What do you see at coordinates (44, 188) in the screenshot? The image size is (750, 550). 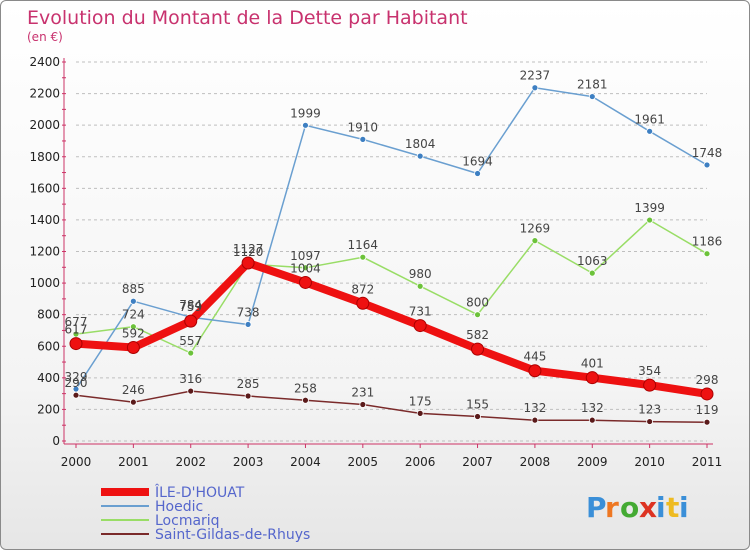 I see `y-tick-label-1600: 1600` at bounding box center [44, 188].